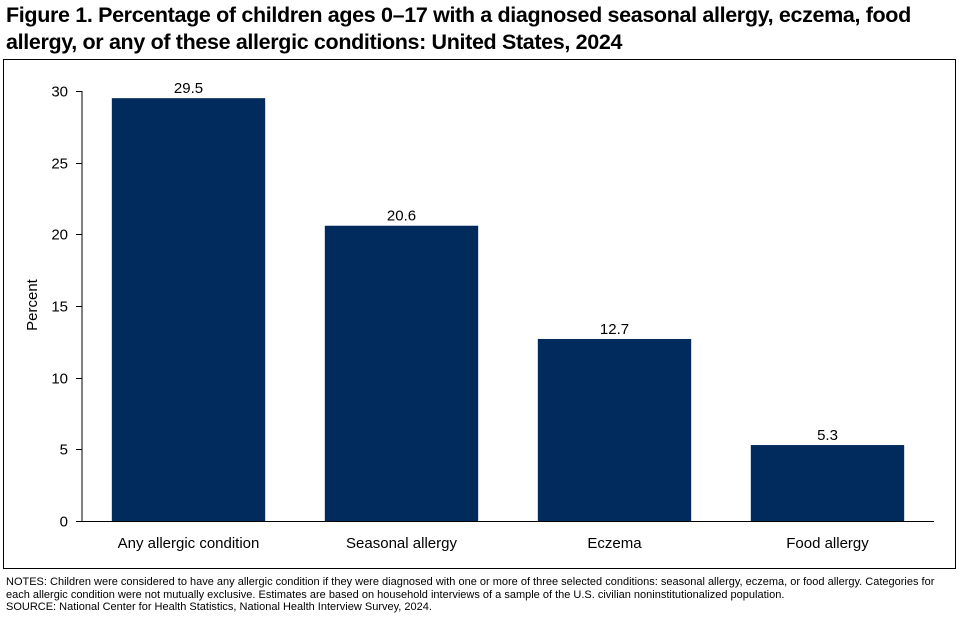  I want to click on y-tick-label: 25, so click(59, 164).